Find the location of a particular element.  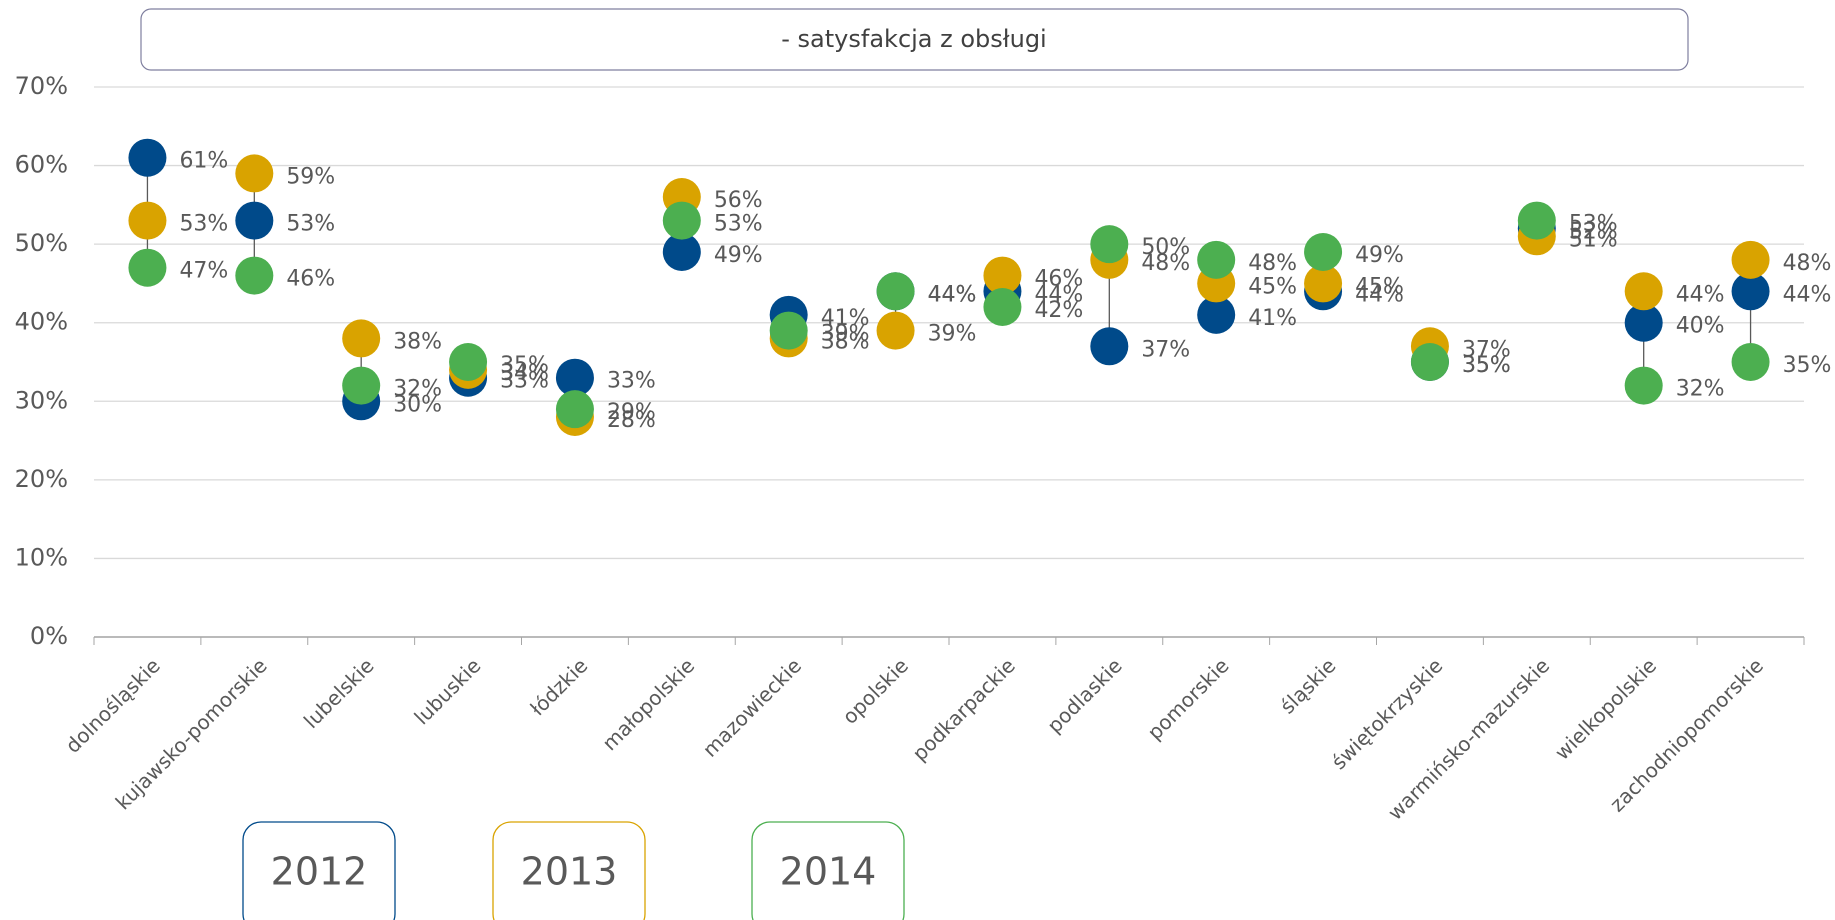

chart-title: - satysfakcja z obsługi is located at coordinates (913, 39).